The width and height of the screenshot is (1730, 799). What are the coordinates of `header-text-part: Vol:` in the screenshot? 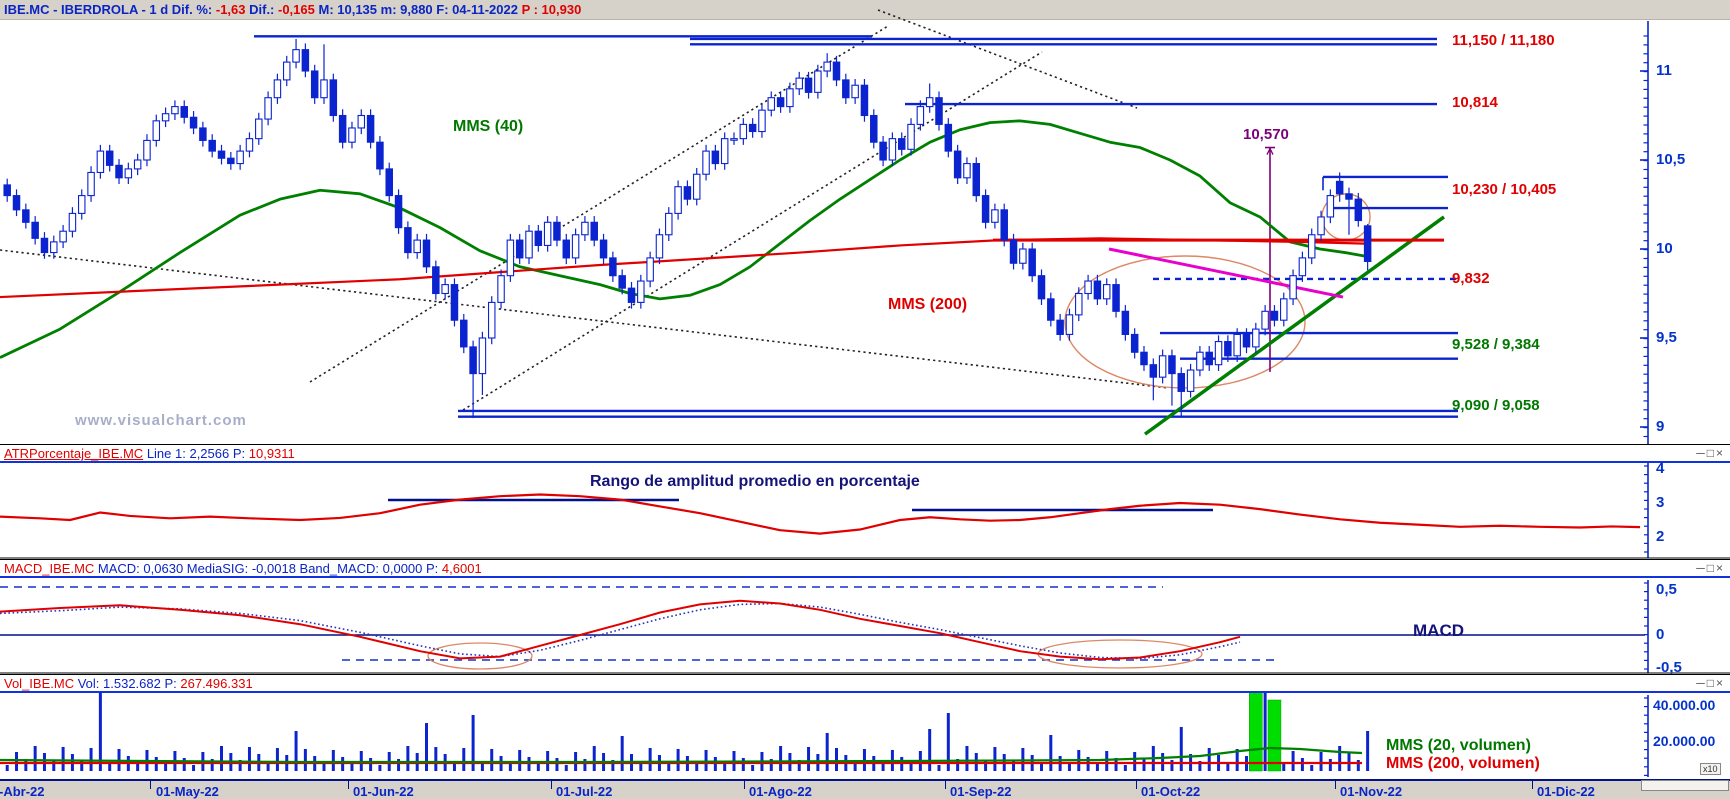 It's located at (89, 683).